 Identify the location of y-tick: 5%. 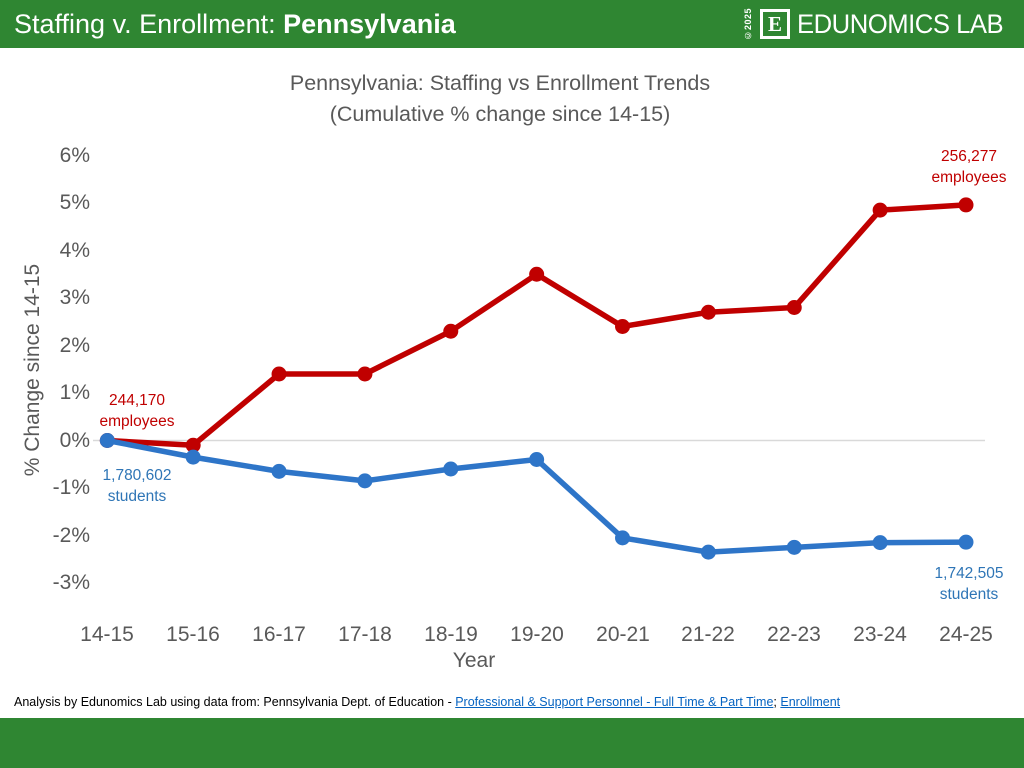
(74, 202).